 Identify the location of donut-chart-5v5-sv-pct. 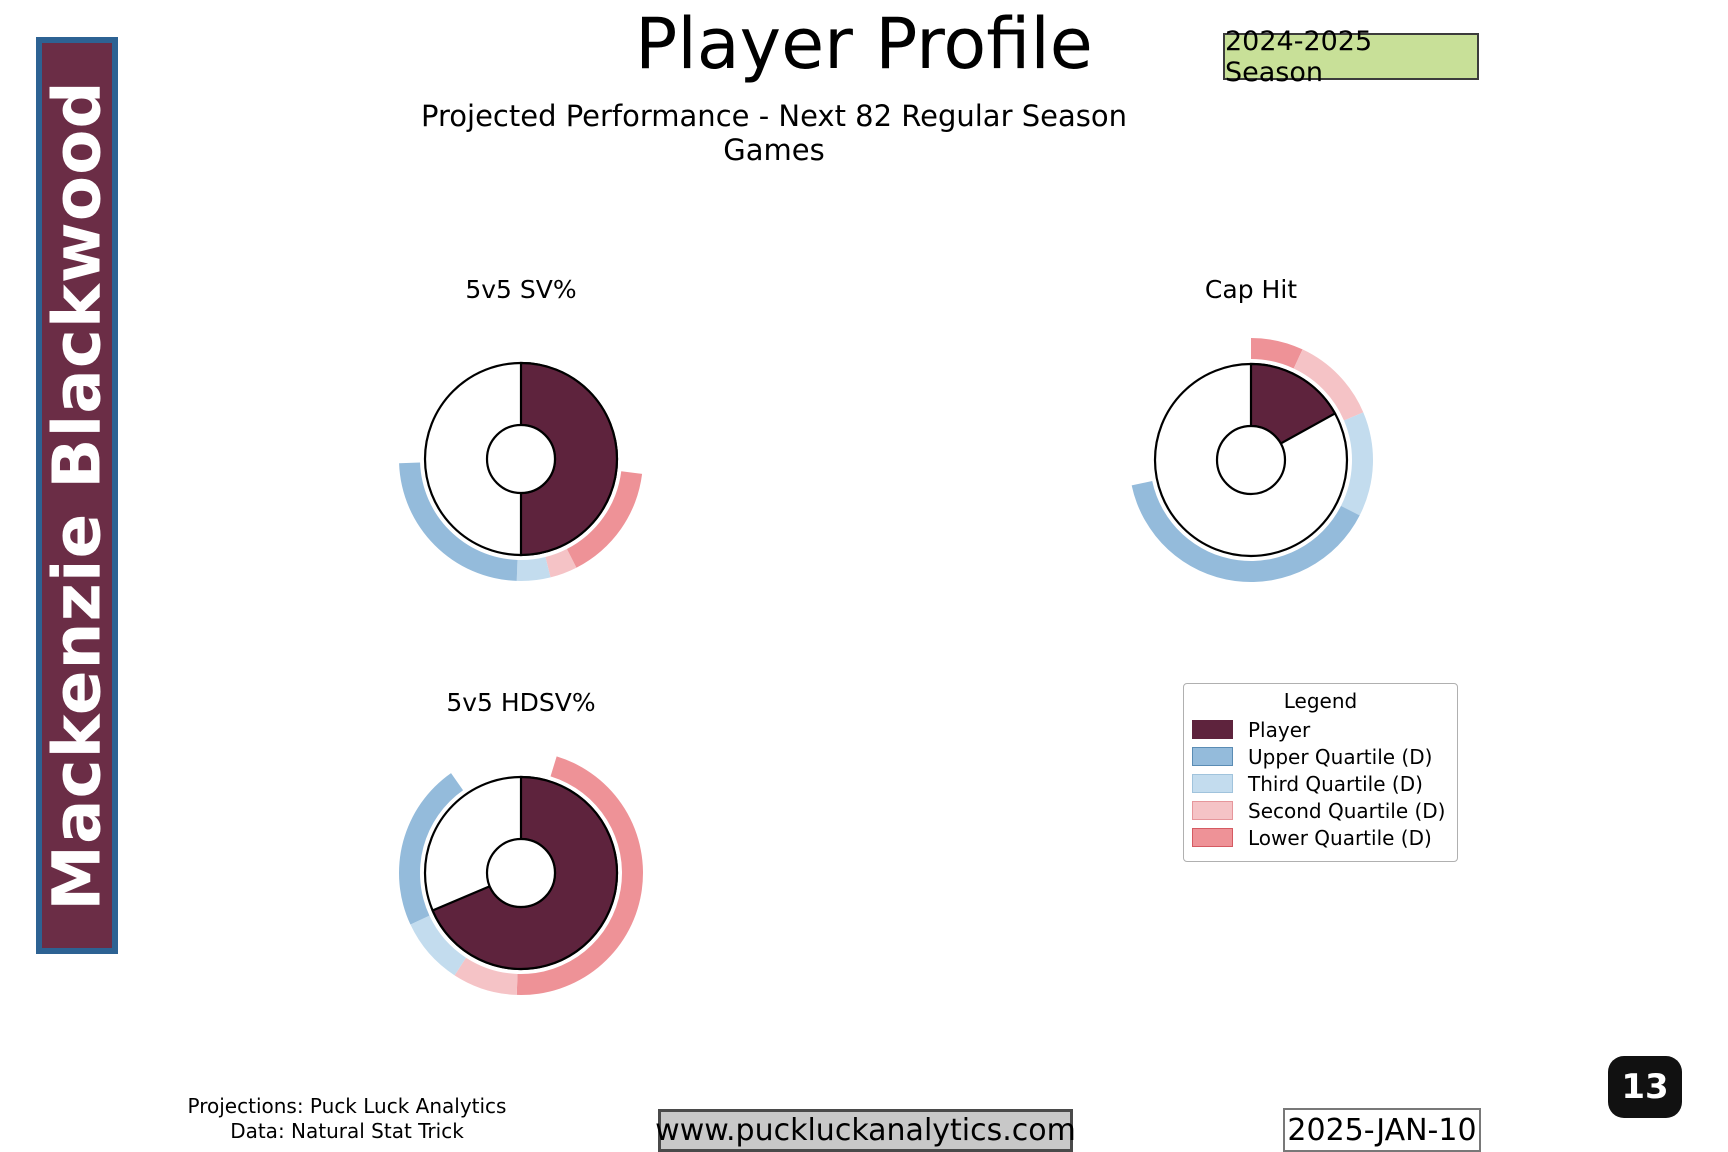
(521, 459).